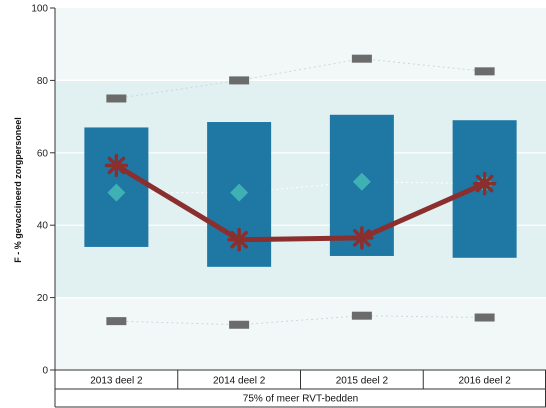 This screenshot has width=546, height=408. What do you see at coordinates (43, 153) in the screenshot?
I see `y-tick-label: 60` at bounding box center [43, 153].